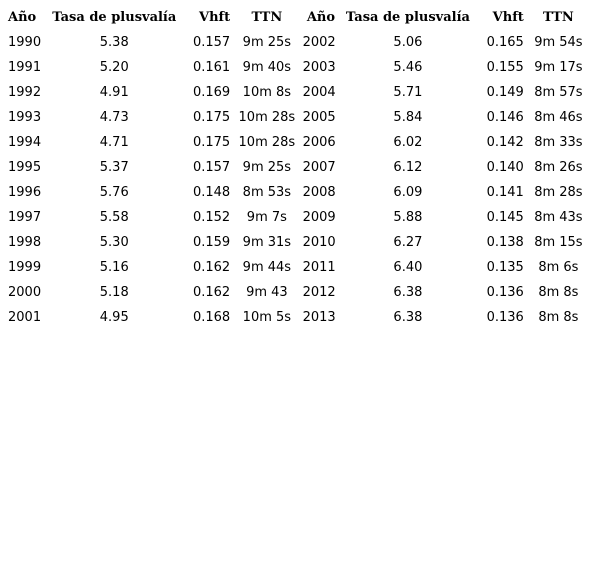 This screenshot has height=571, width=589. What do you see at coordinates (407, 17) in the screenshot?
I see `header-rate-2: Tasa de plusvalía` at bounding box center [407, 17].